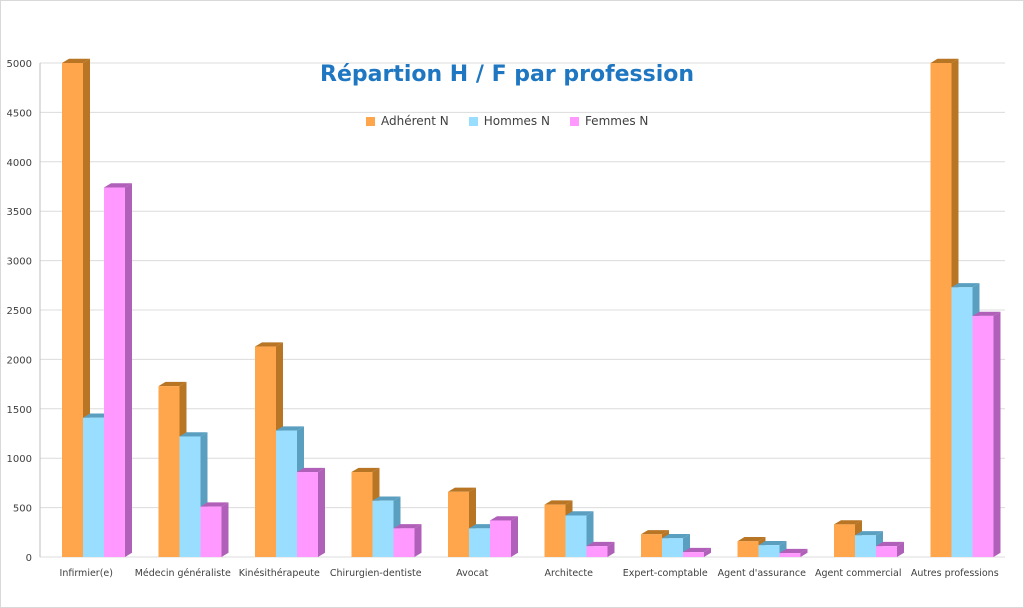  I want to click on x-tick-label: Agent commercial, so click(858, 573).